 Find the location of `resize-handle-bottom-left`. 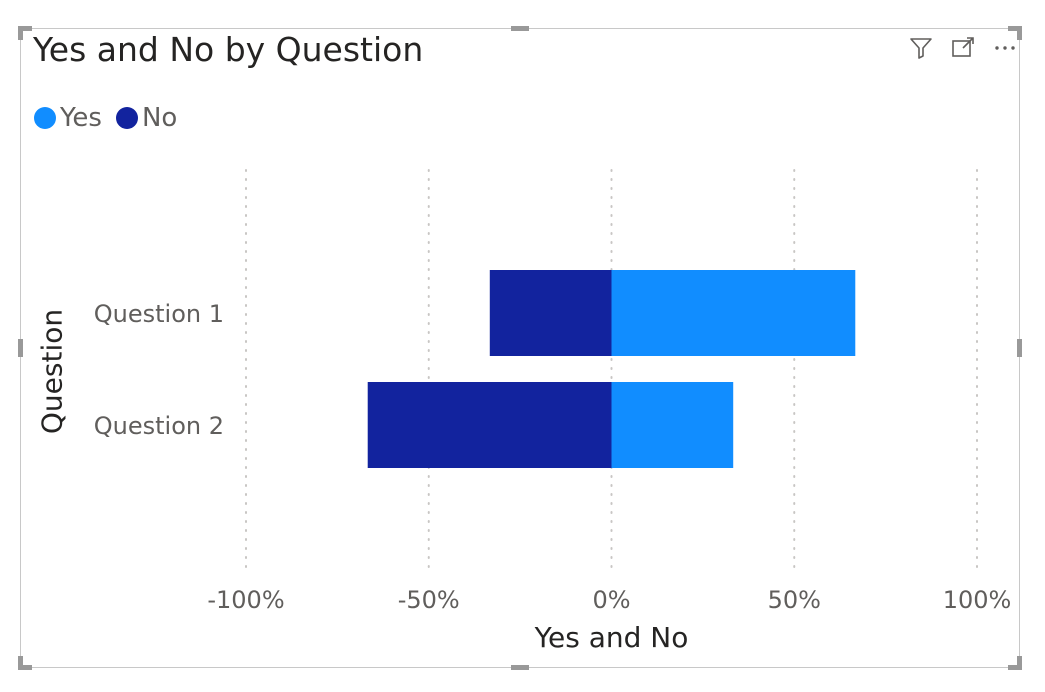

resize-handle-bottom-left is located at coordinates (25, 667).